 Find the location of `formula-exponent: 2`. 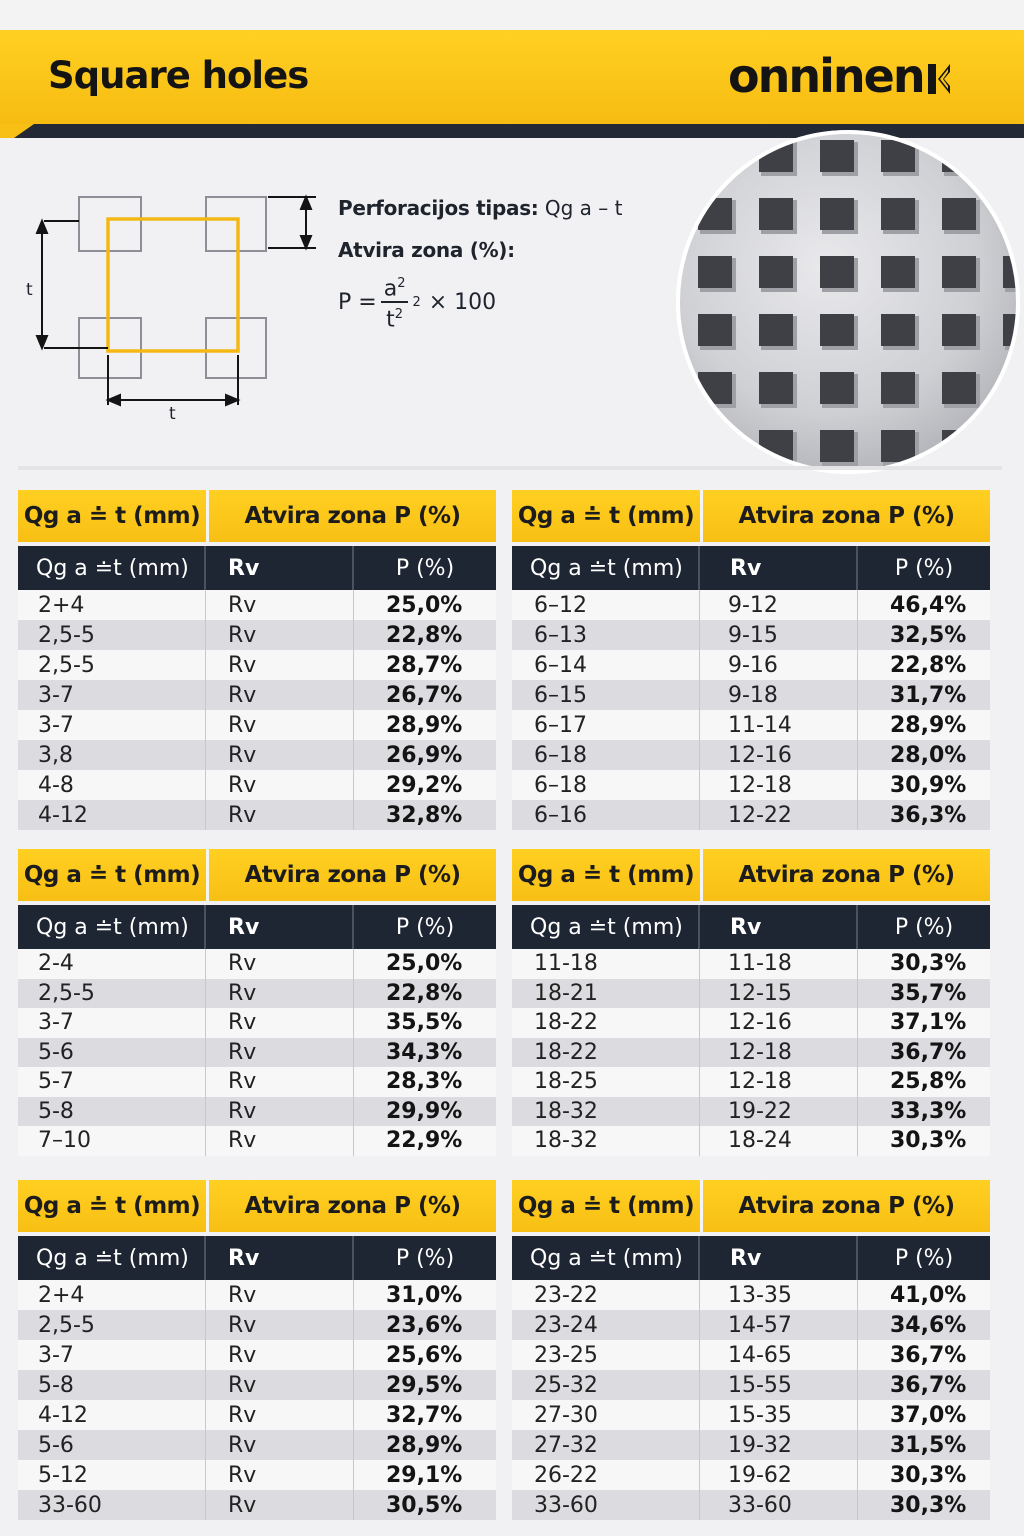

formula-exponent: 2 is located at coordinates (416, 302).